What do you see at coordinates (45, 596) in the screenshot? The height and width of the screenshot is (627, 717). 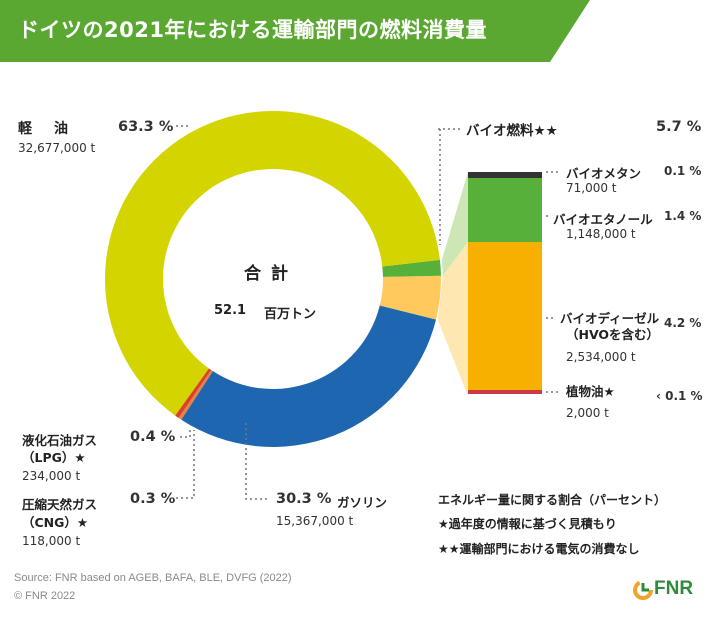 I see `copyright-note: © FNR 2022` at bounding box center [45, 596].